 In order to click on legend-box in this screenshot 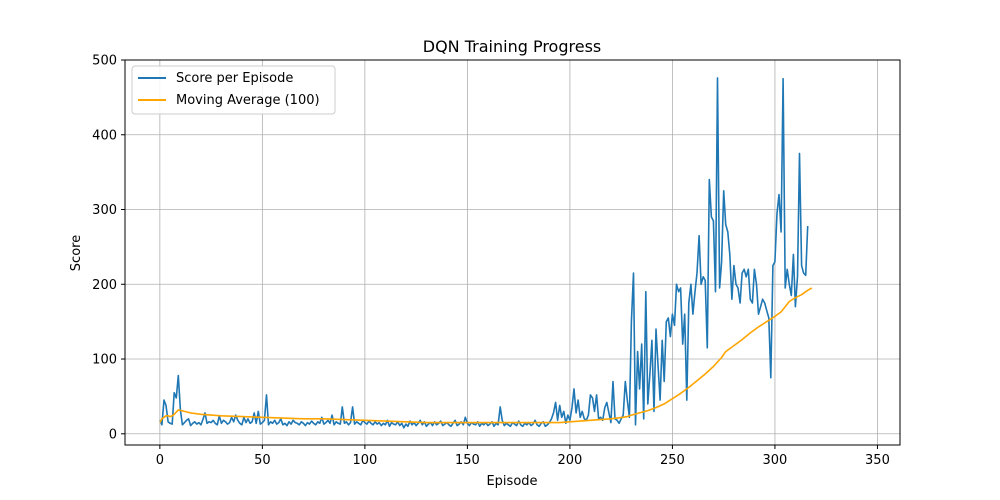, I will do `click(233, 90)`.